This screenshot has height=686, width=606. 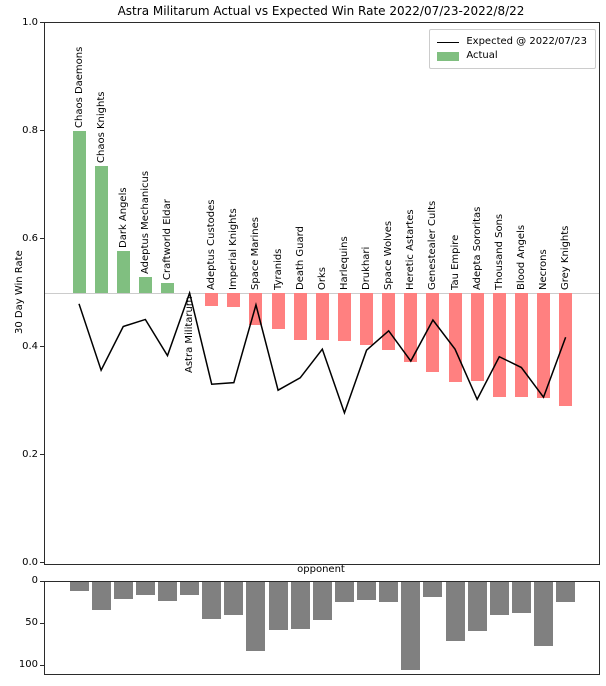 I want to click on category-label: Heretic Astartes, so click(x=411, y=249).